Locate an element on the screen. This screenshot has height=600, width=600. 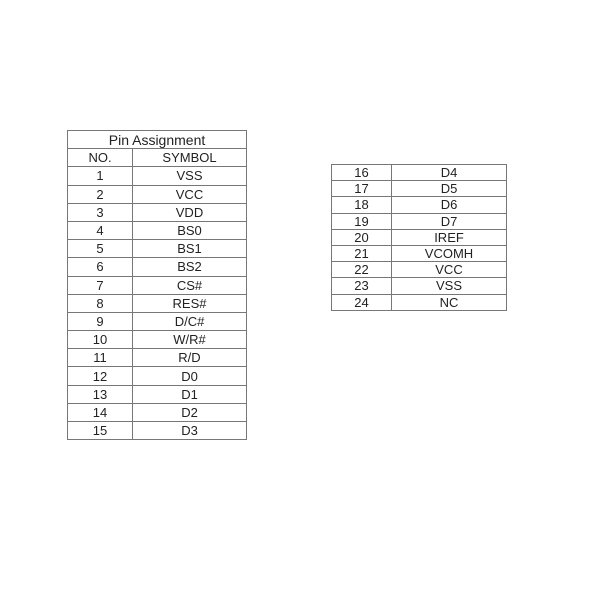
pin-symbol: D5 is located at coordinates (449, 189).